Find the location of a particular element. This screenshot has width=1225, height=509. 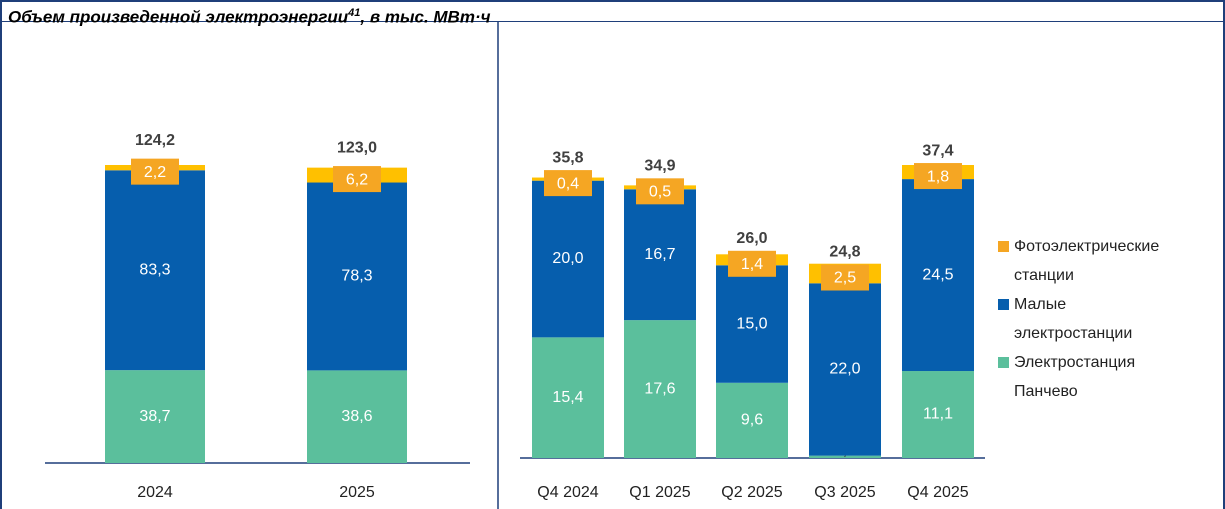

value-label: 1,4 is located at coordinates (752, 264).